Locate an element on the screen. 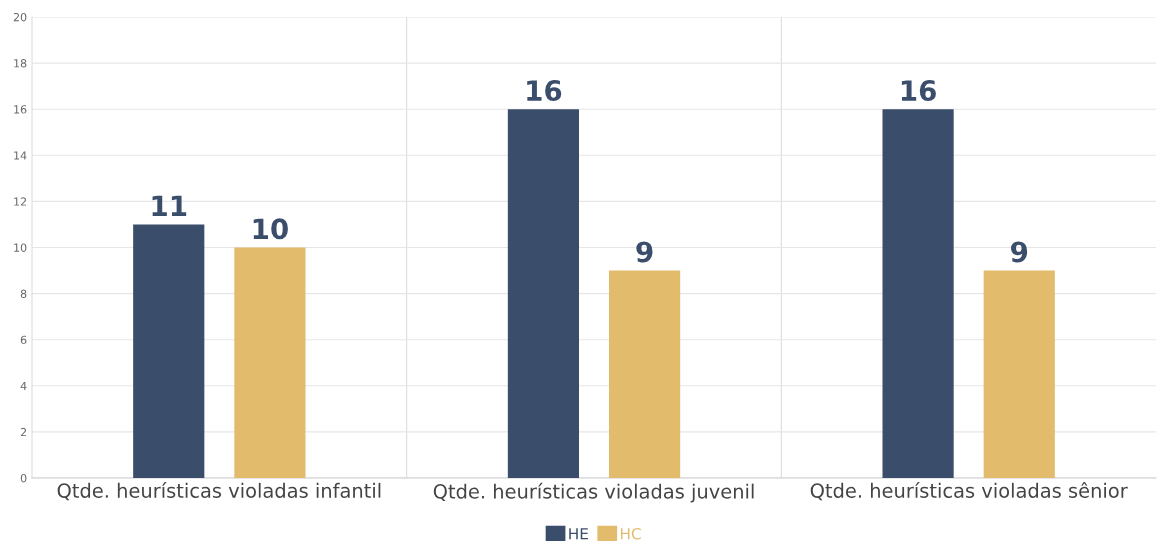 The width and height of the screenshot is (1158, 541). y-tick-label: 14 is located at coordinates (20, 155).